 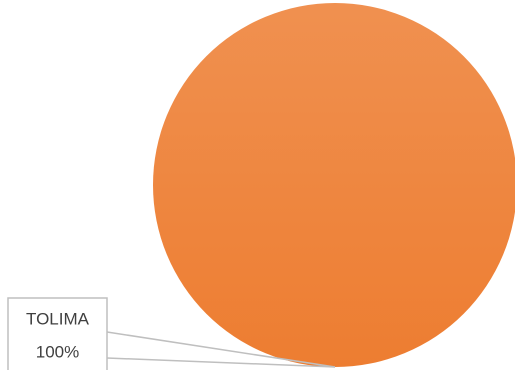 What do you see at coordinates (57, 333) in the screenshot?
I see `label-box` at bounding box center [57, 333].